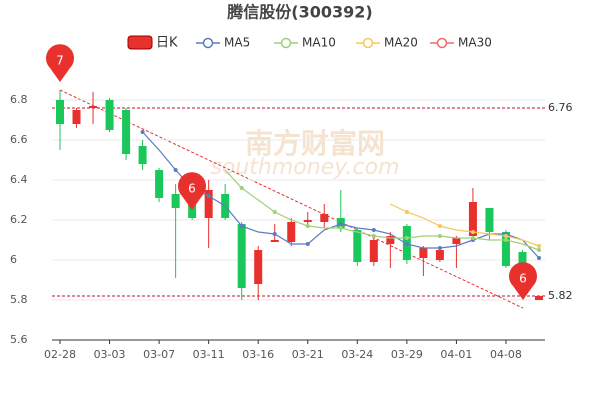  Describe the element at coordinates (19, 339) in the screenshot. I see `y-tick-label: 5.6` at that location.